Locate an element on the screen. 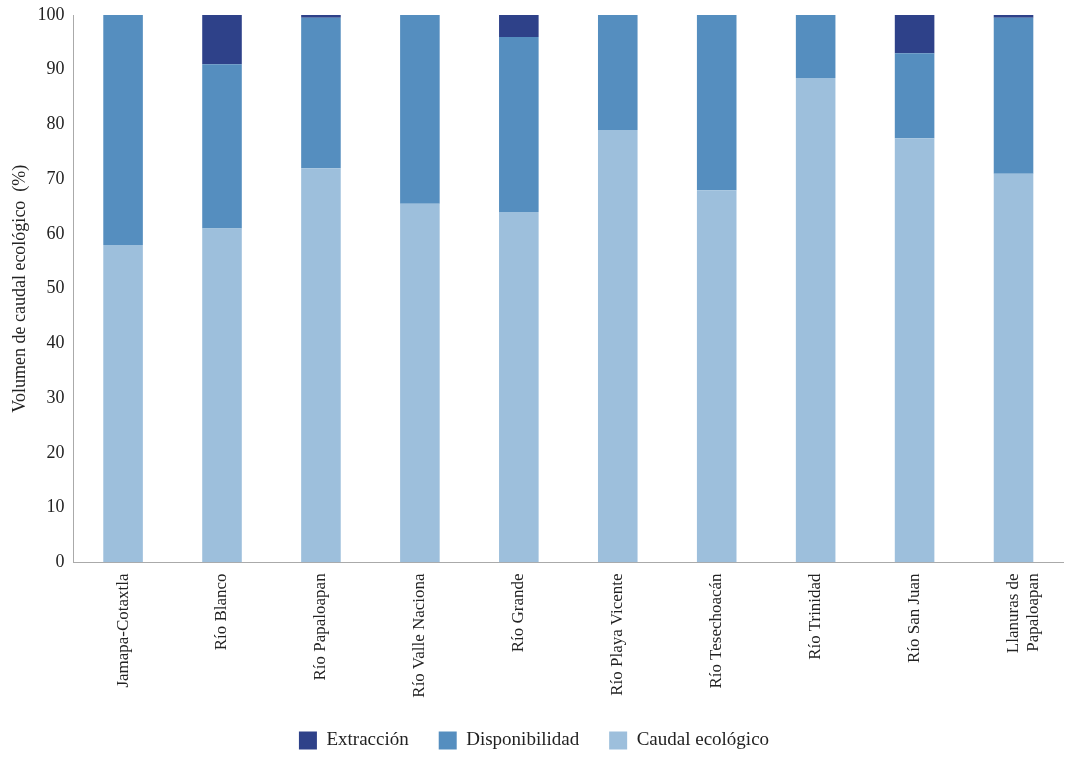 This screenshot has width=1083, height=770. y-tick-label: 50 is located at coordinates (55, 287).